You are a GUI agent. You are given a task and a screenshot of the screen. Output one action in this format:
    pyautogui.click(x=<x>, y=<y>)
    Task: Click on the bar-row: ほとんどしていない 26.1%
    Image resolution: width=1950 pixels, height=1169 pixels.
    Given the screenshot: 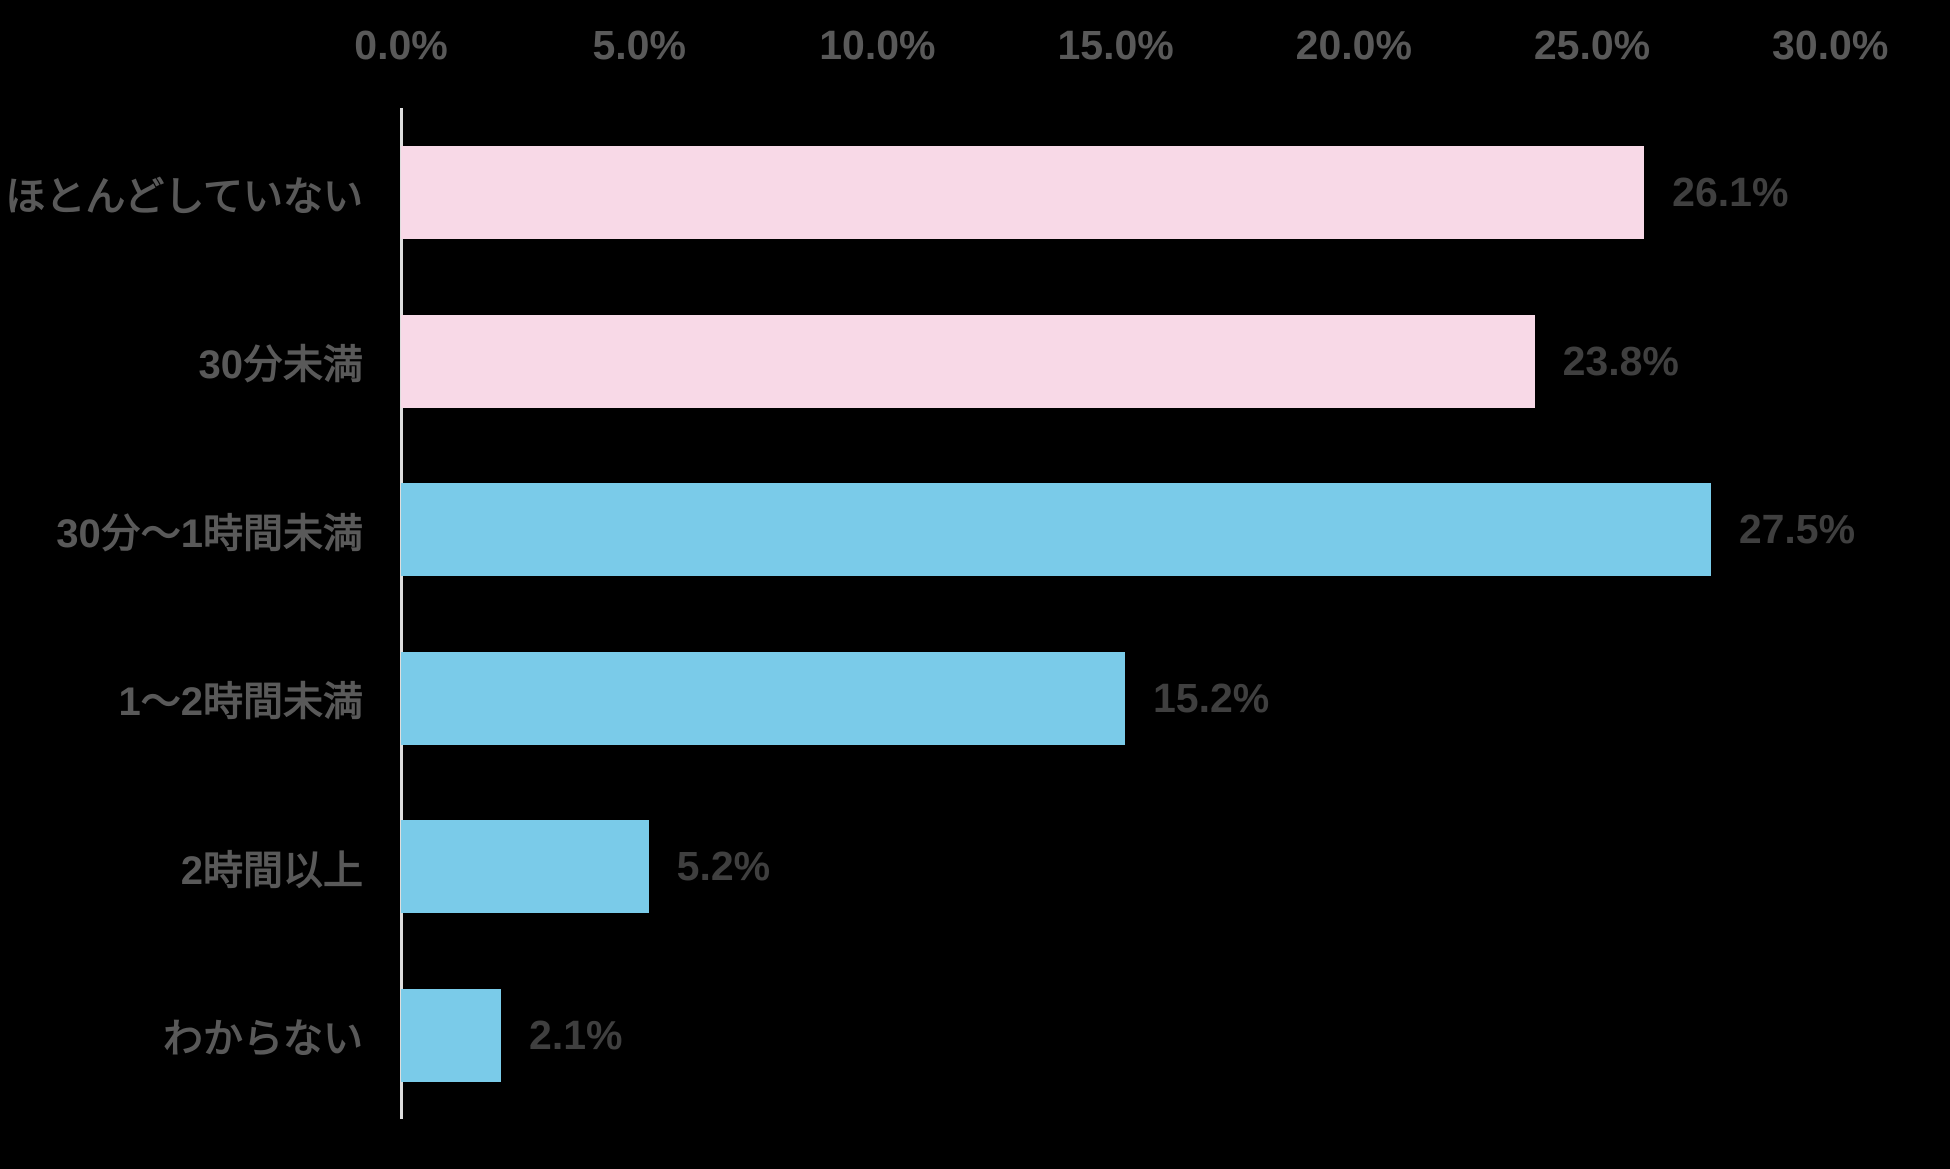 What is the action you would take?
    pyautogui.click(x=975, y=192)
    